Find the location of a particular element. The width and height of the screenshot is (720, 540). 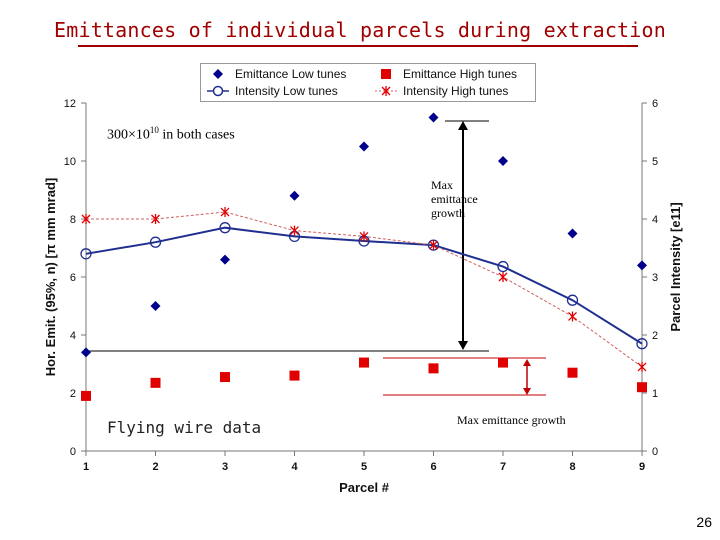

legend-label: Intensity High tunes is located at coordinates (456, 91).